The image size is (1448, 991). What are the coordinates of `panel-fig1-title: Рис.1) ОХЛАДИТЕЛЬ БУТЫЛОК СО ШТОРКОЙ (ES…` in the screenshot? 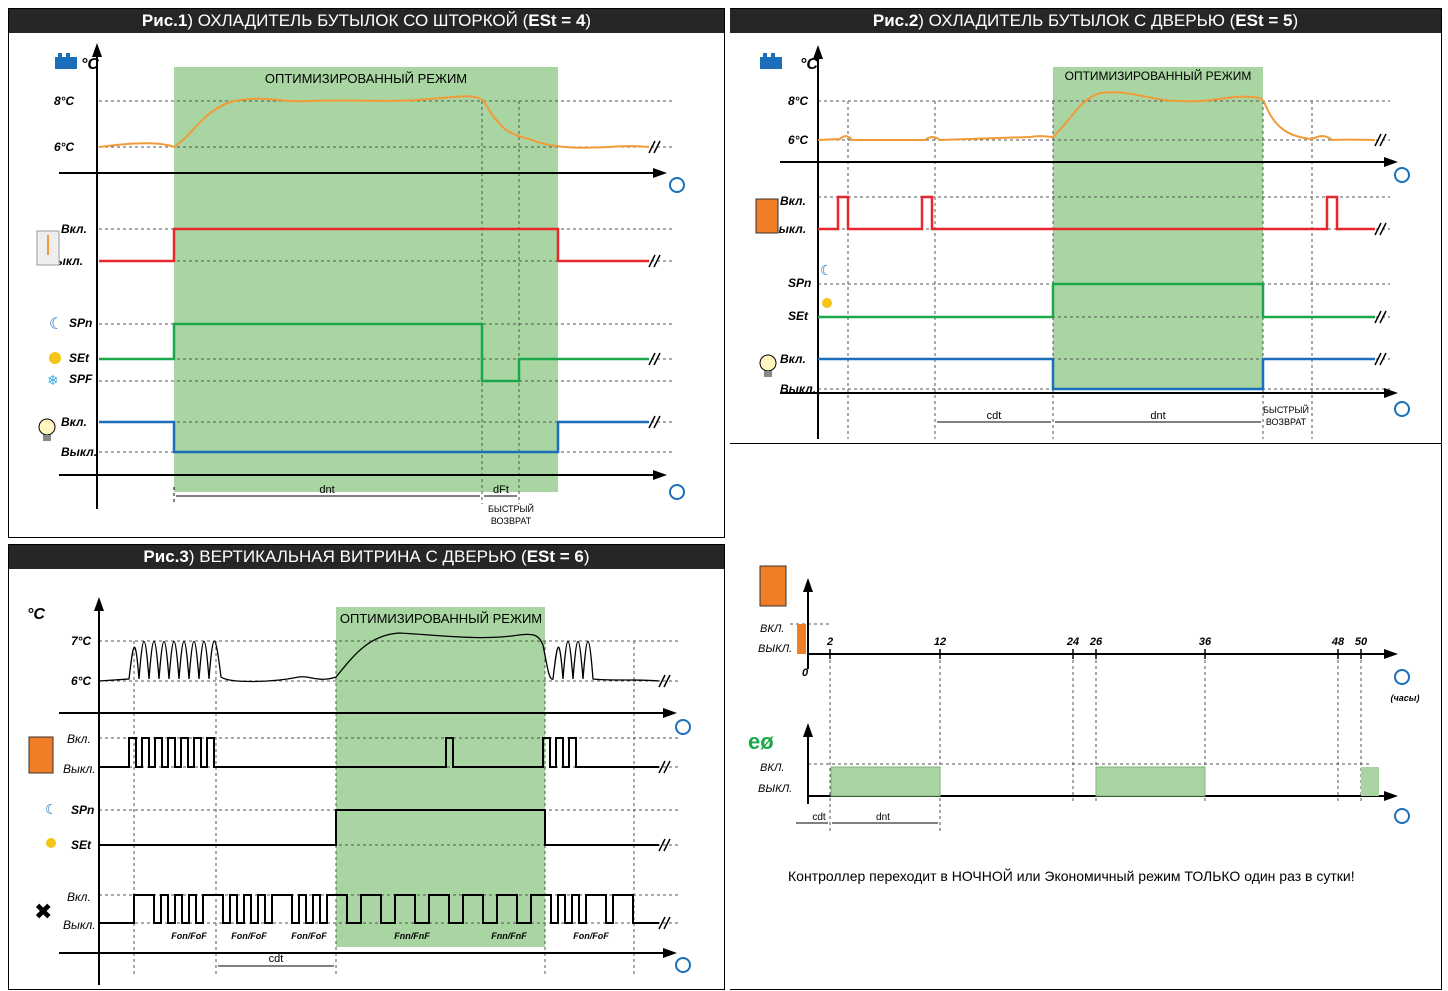 It's located at (366, 21).